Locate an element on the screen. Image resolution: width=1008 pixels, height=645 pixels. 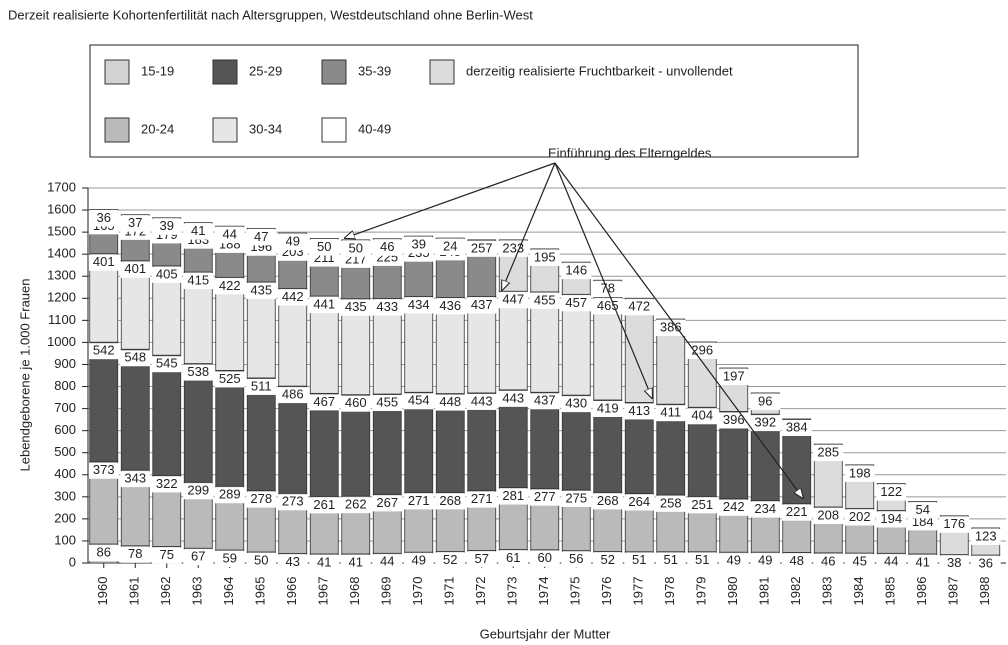
data-label: 51 is located at coordinates (639, 559).